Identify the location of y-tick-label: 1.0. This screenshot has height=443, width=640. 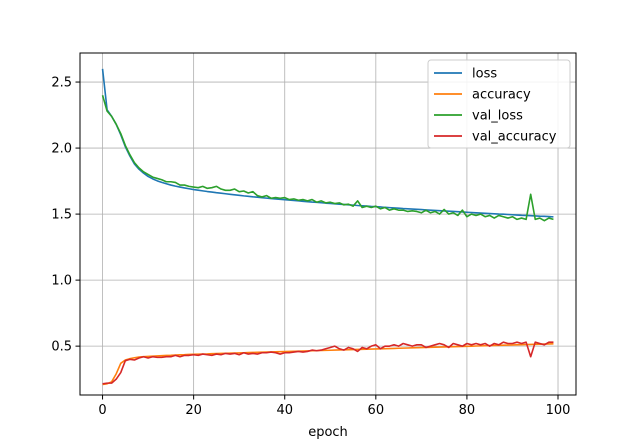
(61, 281).